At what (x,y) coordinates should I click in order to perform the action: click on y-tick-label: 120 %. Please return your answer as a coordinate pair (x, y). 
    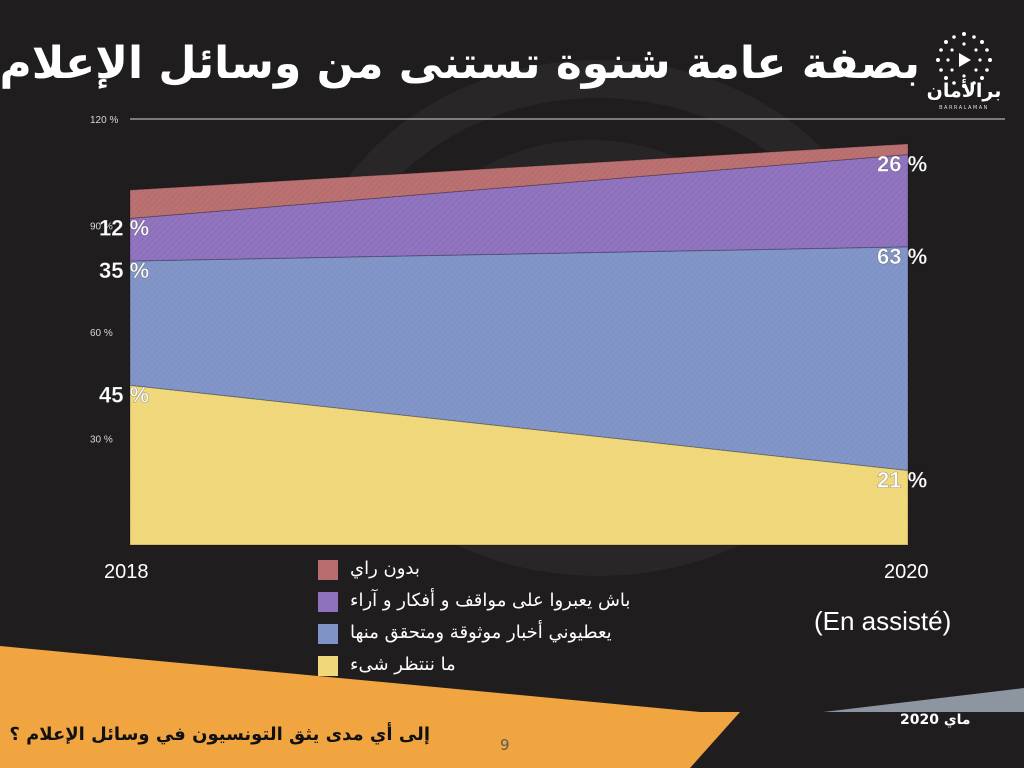
    Looking at the image, I should click on (104, 120).